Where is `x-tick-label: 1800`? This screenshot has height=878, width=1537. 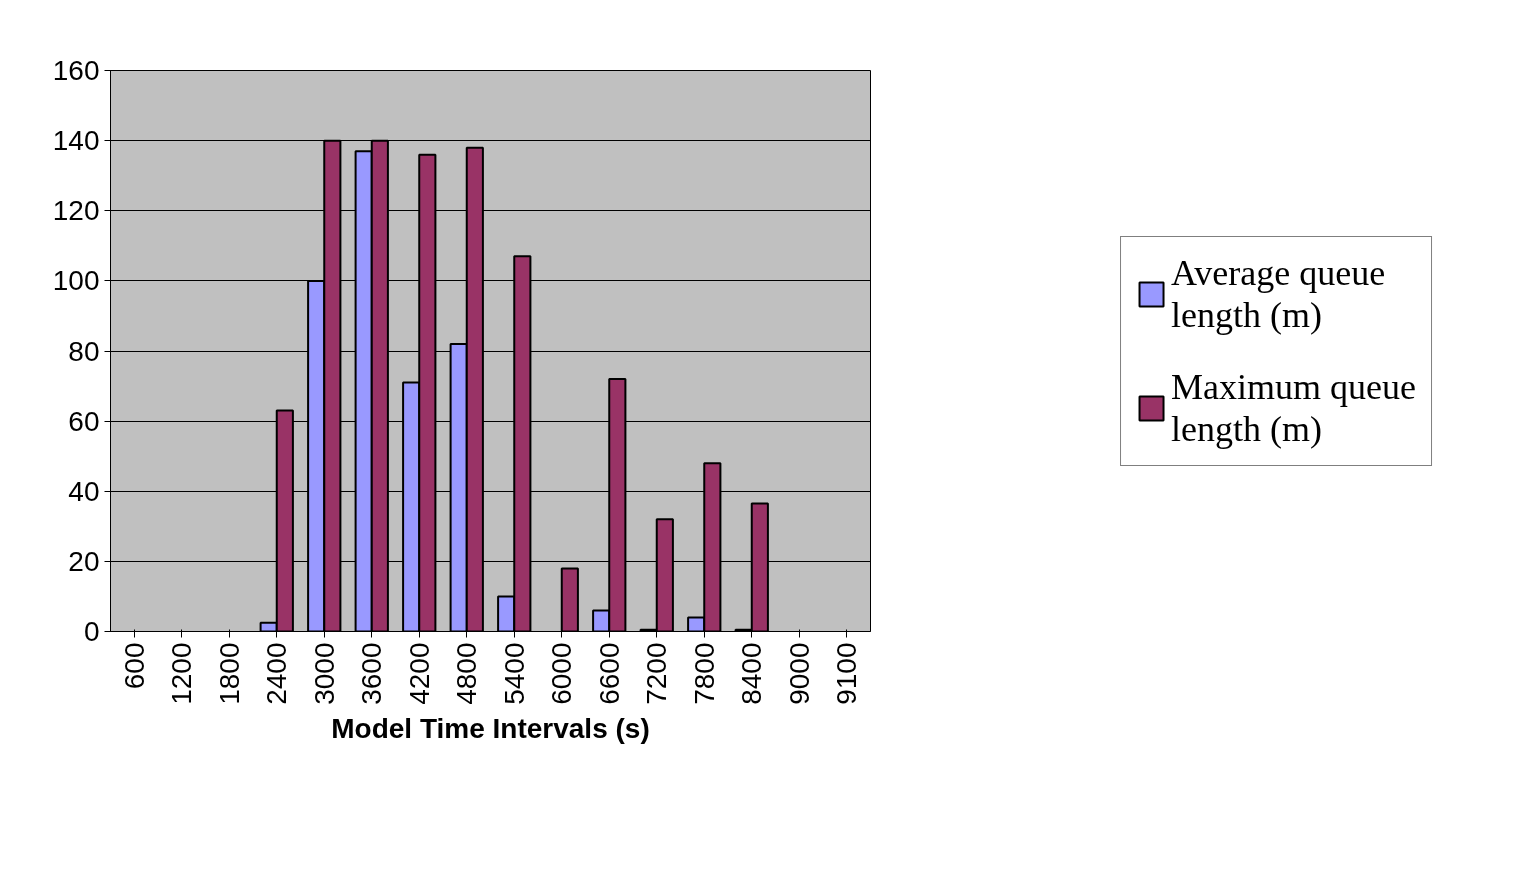
x-tick-label: 1800 is located at coordinates (229, 673).